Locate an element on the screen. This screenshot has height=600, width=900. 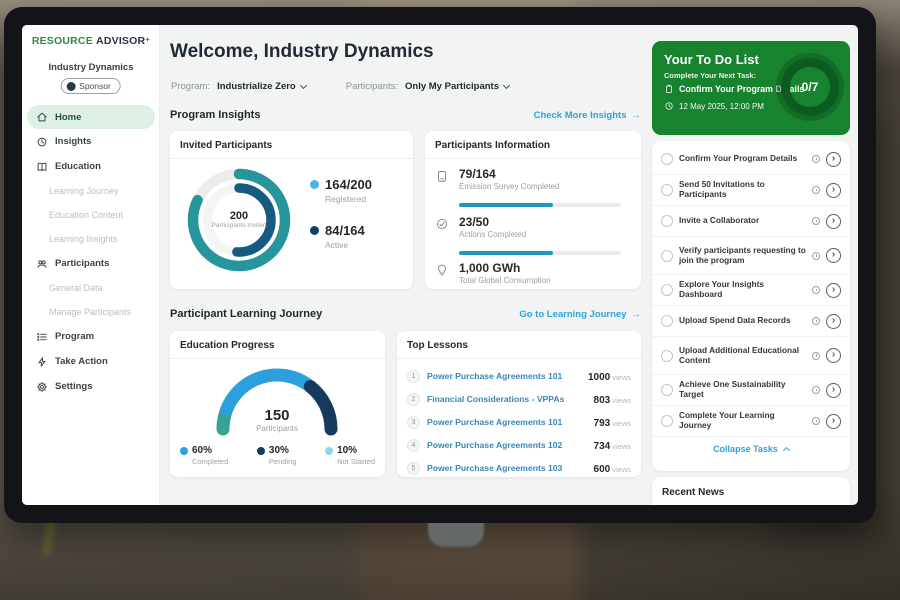
active-dot-icon is located at coordinates (314, 230).